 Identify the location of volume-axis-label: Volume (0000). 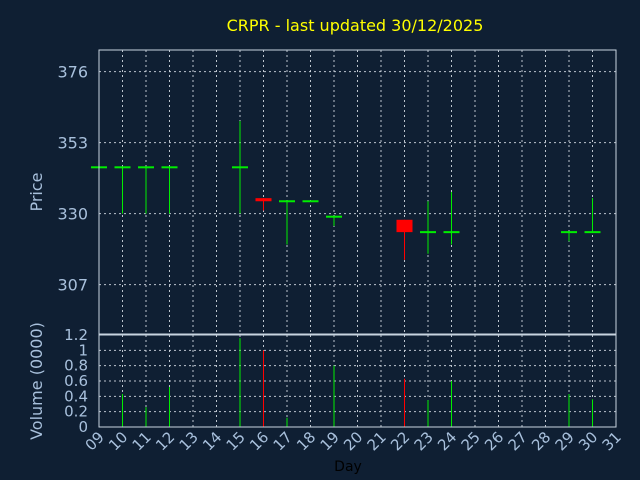
(36, 381).